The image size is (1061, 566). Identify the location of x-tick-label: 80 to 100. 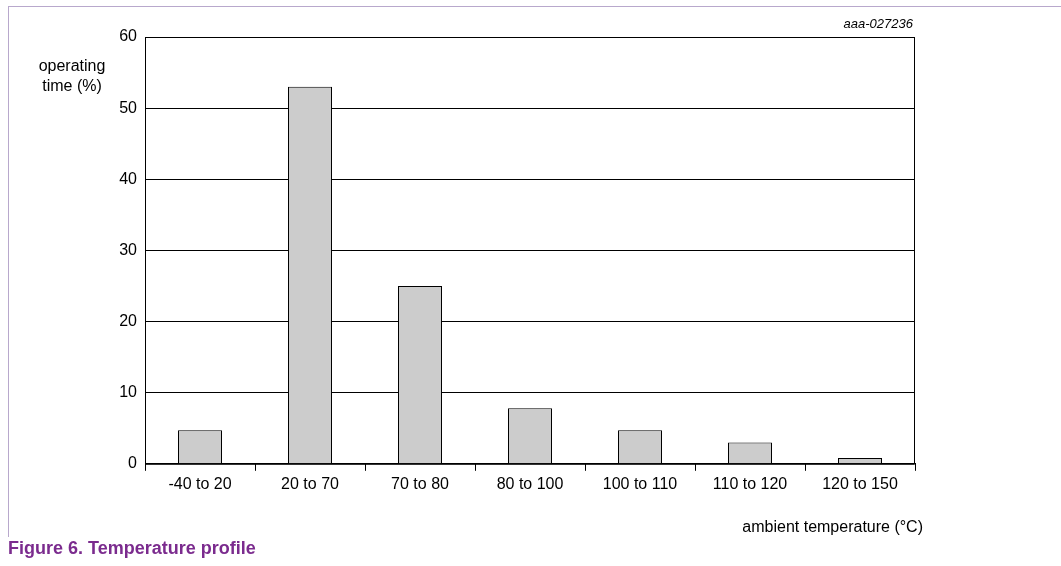
(530, 483).